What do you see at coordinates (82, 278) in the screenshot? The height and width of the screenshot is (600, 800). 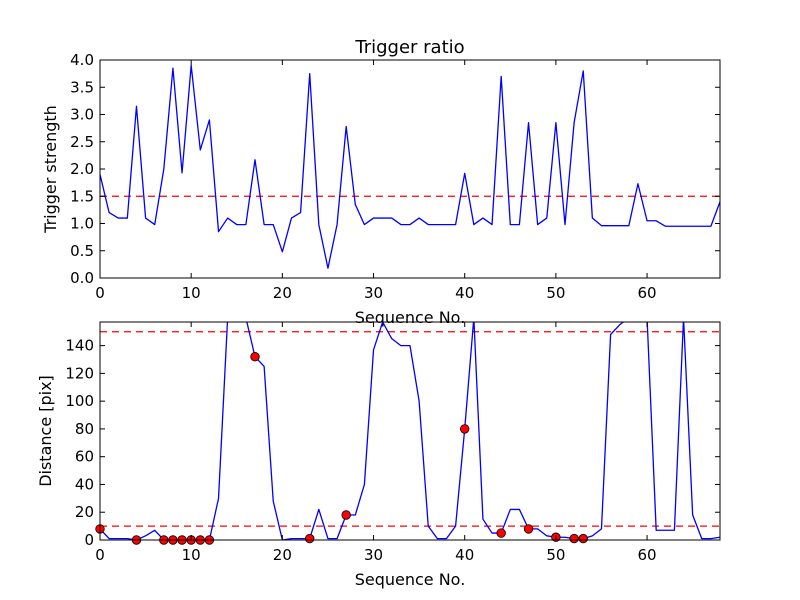 I see `y-tick-label: 0.0` at bounding box center [82, 278].